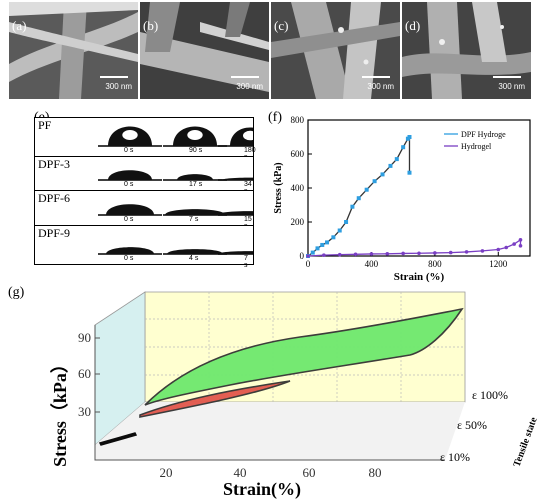 The height and width of the screenshot is (501, 550). Describe the element at coordinates (151, 25) in the screenshot. I see `sem-tag-b: (b)` at that location.